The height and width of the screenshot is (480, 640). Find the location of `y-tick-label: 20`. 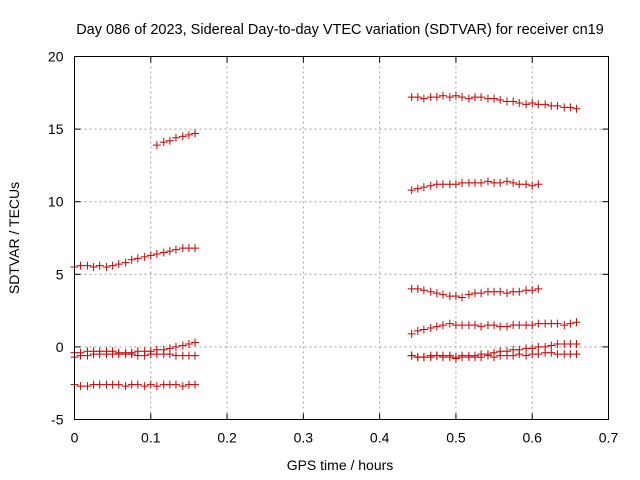

y-tick-label: 20 is located at coordinates (56, 57).